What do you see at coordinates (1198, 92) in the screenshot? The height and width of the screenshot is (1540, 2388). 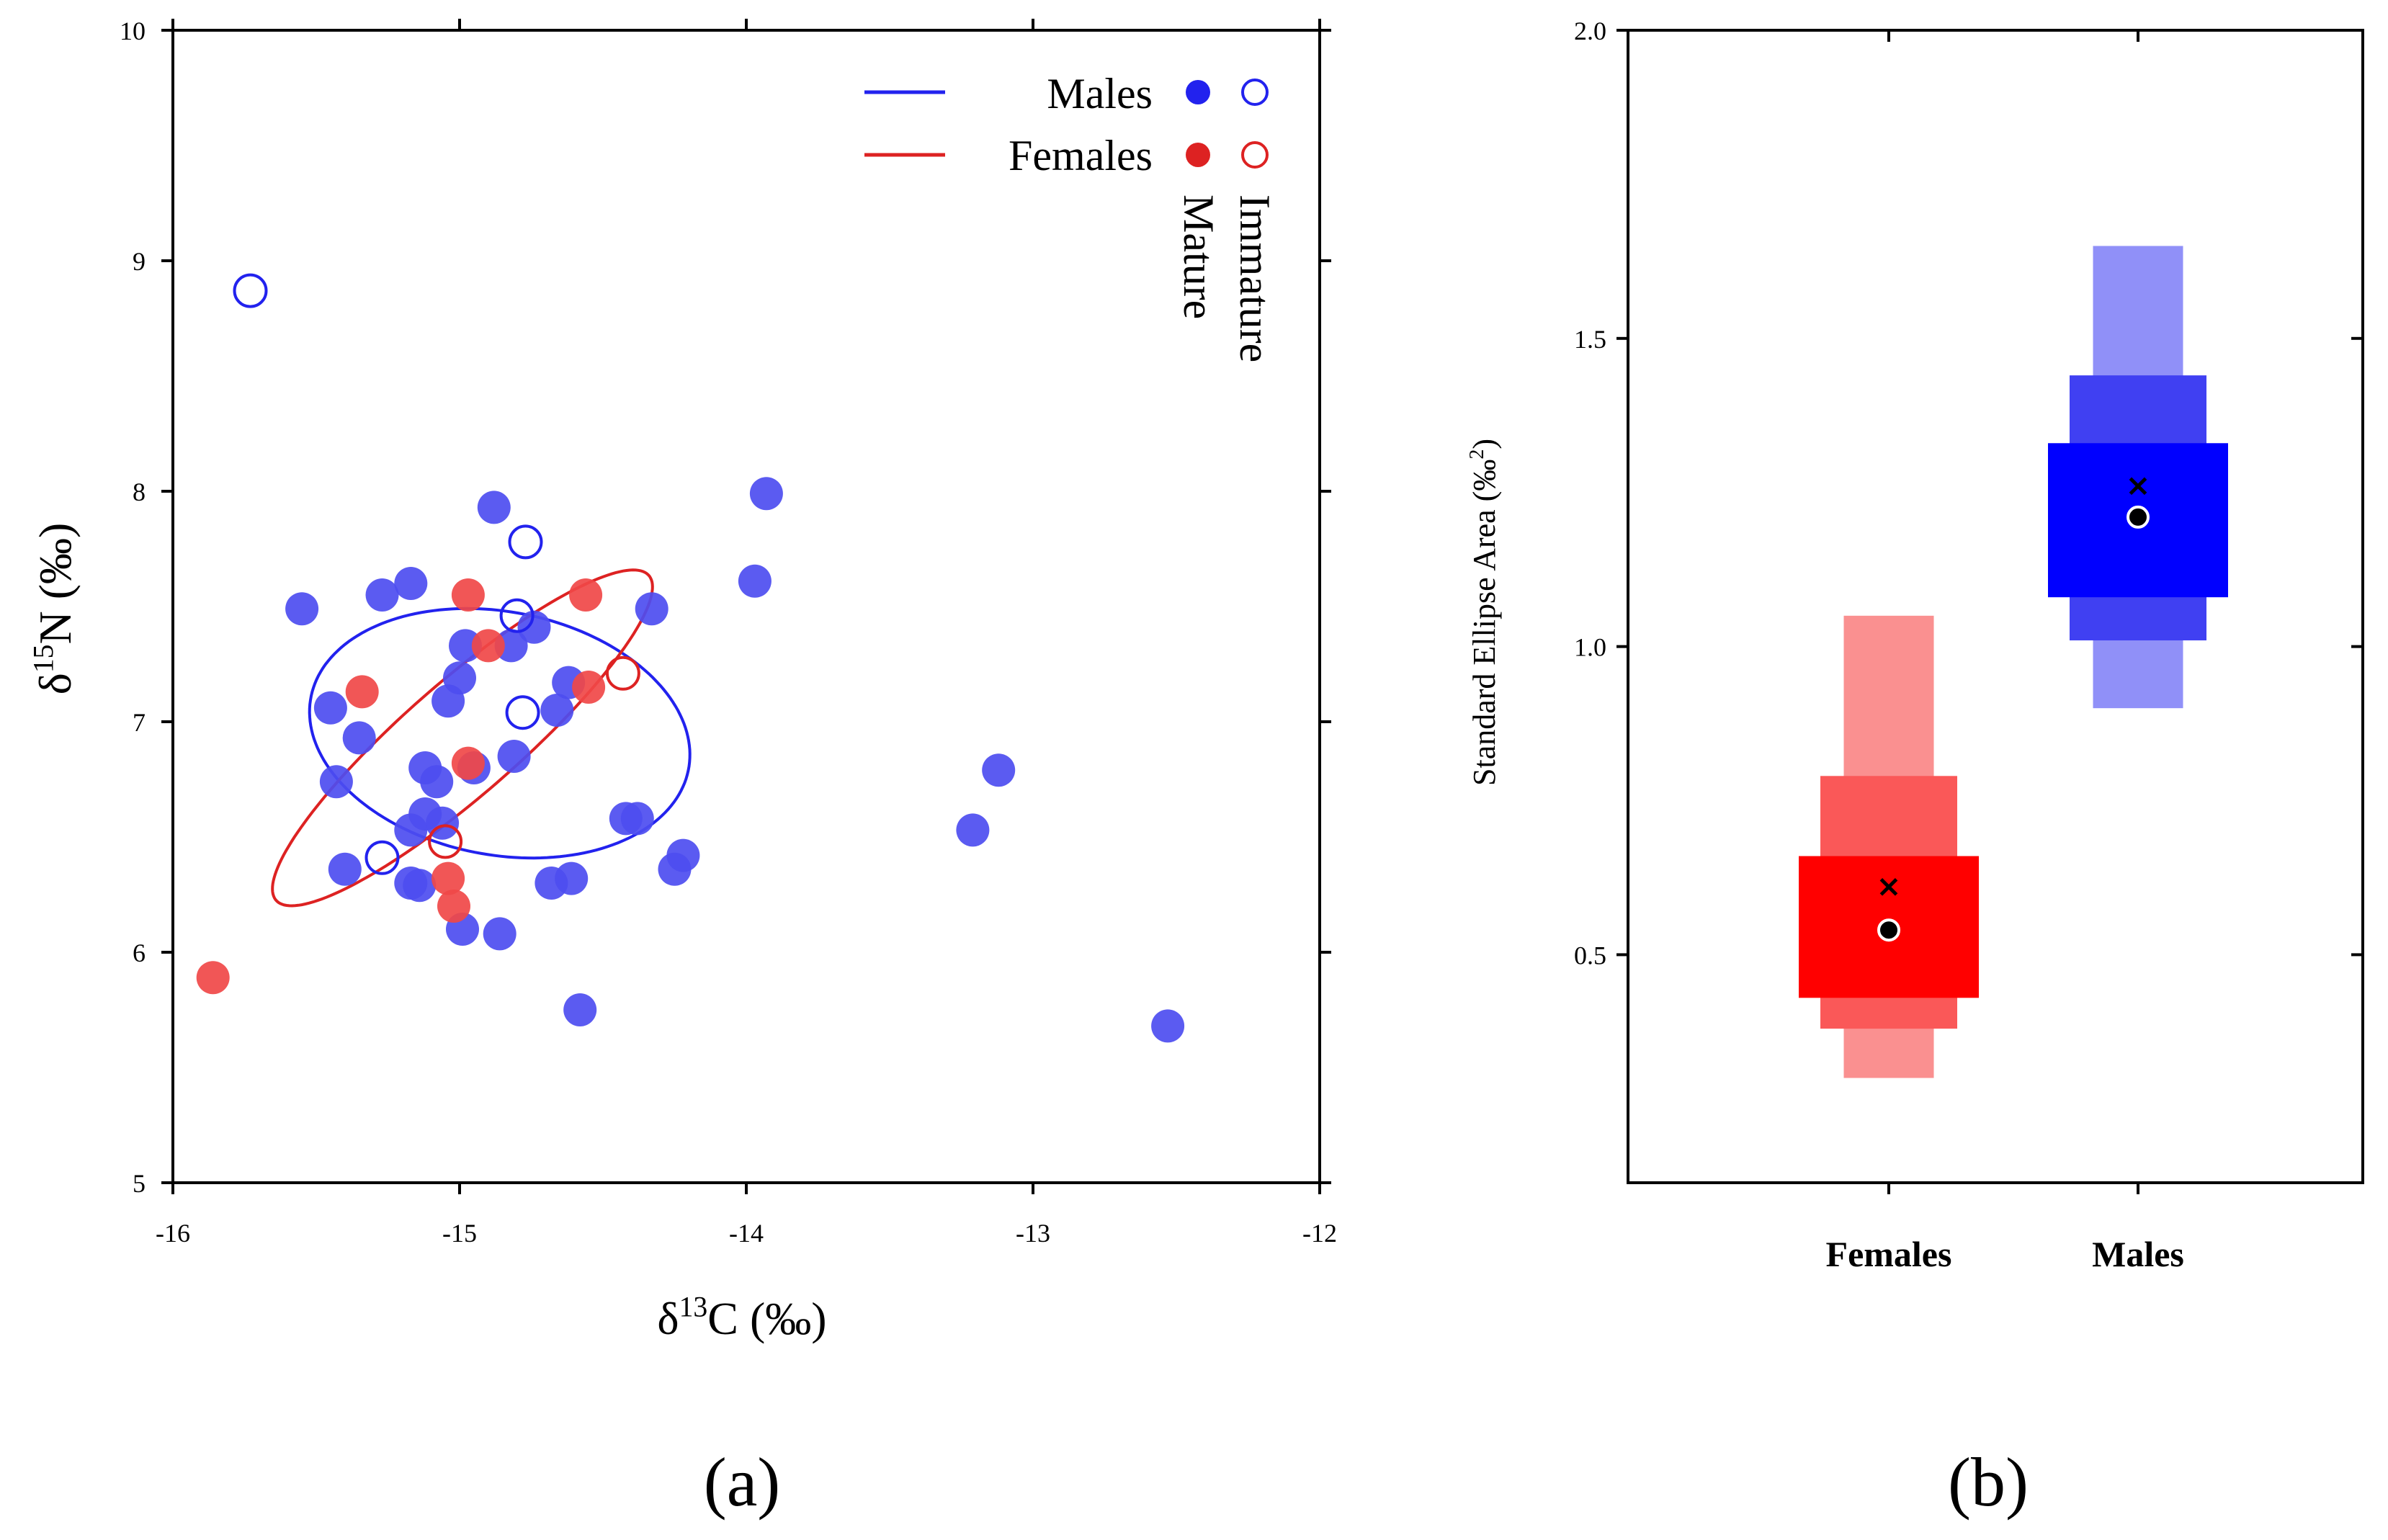 I see `legend-males-mature-marker` at bounding box center [1198, 92].